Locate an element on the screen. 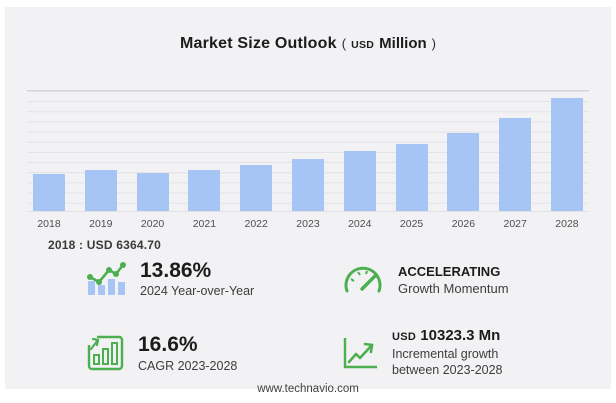 The width and height of the screenshot is (616, 403). bar-2022 is located at coordinates (256, 187).